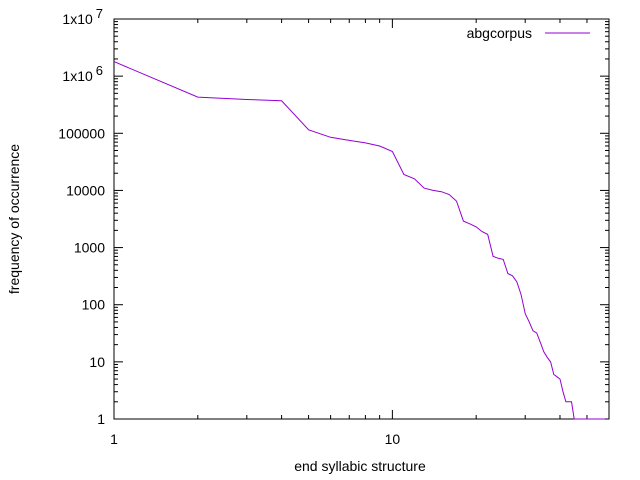  I want to click on y-axis-label: frequency of occurrence, so click(14, 219).